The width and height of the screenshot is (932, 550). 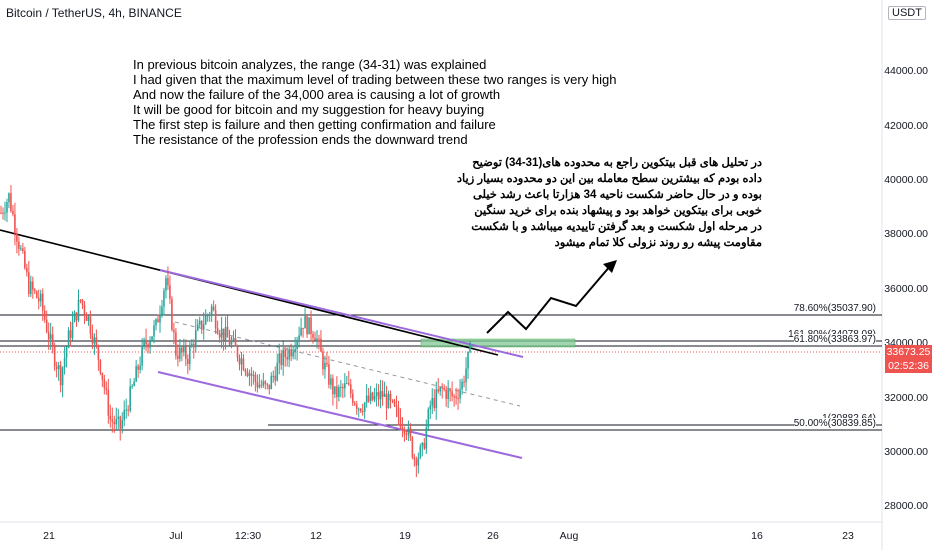 What do you see at coordinates (249, 292) in the screenshot?
I see `downtrend-line` at bounding box center [249, 292].